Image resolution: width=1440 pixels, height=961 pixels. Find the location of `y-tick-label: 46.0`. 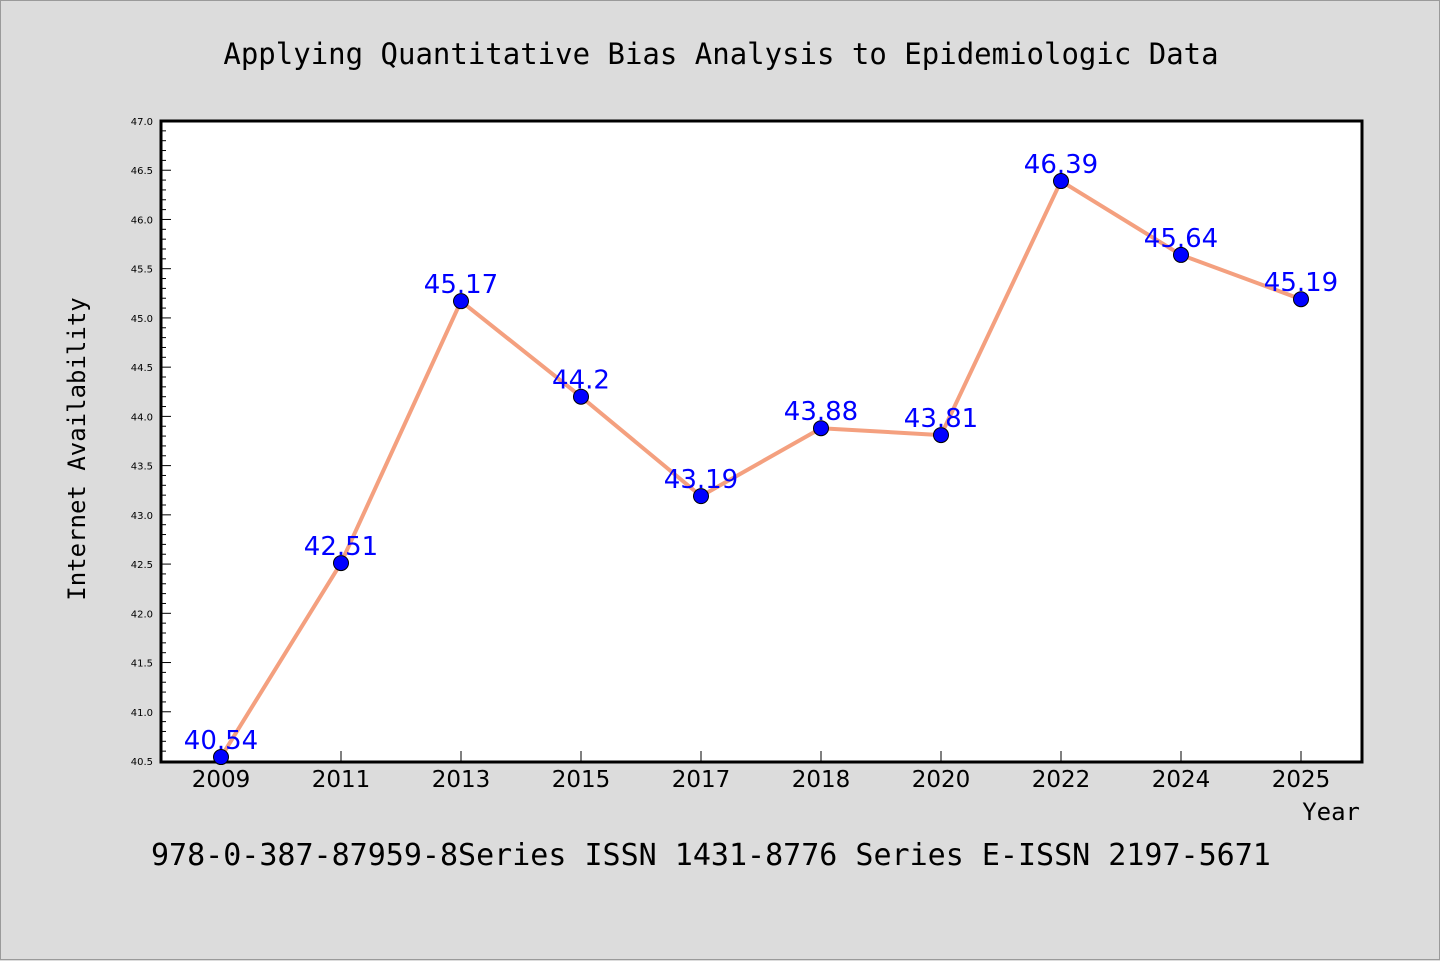

y-tick-label: 46.0 is located at coordinates (142, 220).